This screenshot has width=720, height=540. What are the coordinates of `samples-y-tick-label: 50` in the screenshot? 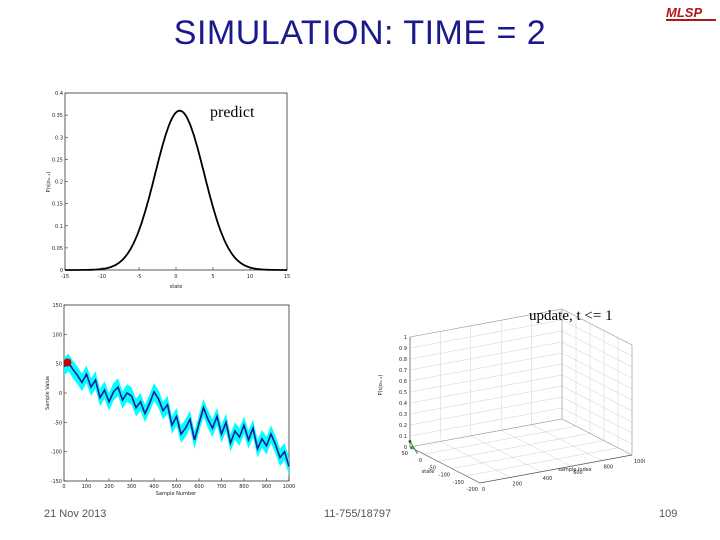 It's located at (59, 365).